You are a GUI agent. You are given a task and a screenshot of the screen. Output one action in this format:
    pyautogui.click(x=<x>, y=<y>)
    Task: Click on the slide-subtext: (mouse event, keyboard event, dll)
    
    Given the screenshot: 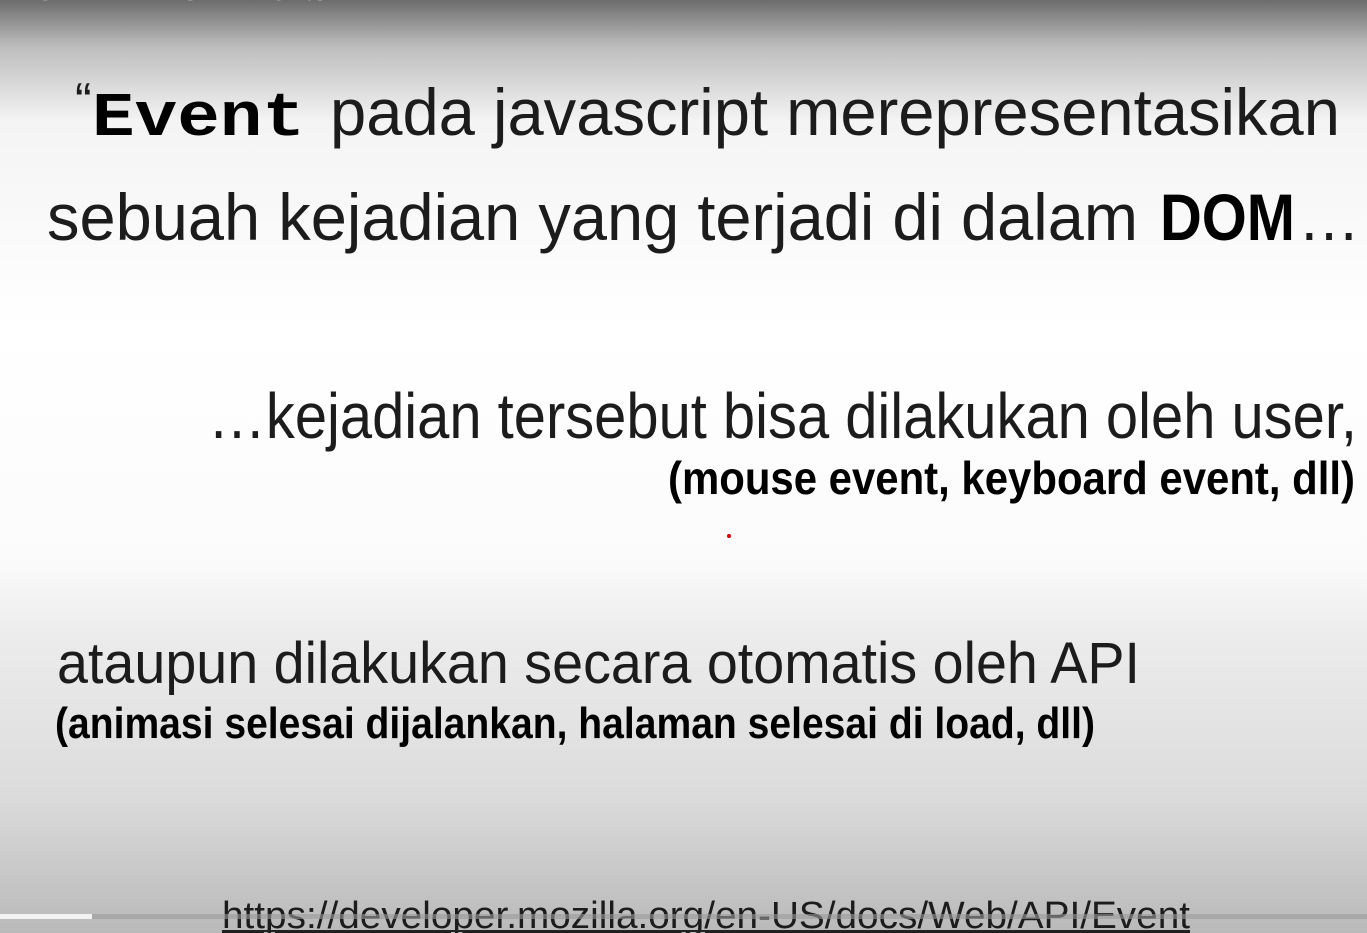 What is the action you would take?
    pyautogui.click(x=1011, y=478)
    